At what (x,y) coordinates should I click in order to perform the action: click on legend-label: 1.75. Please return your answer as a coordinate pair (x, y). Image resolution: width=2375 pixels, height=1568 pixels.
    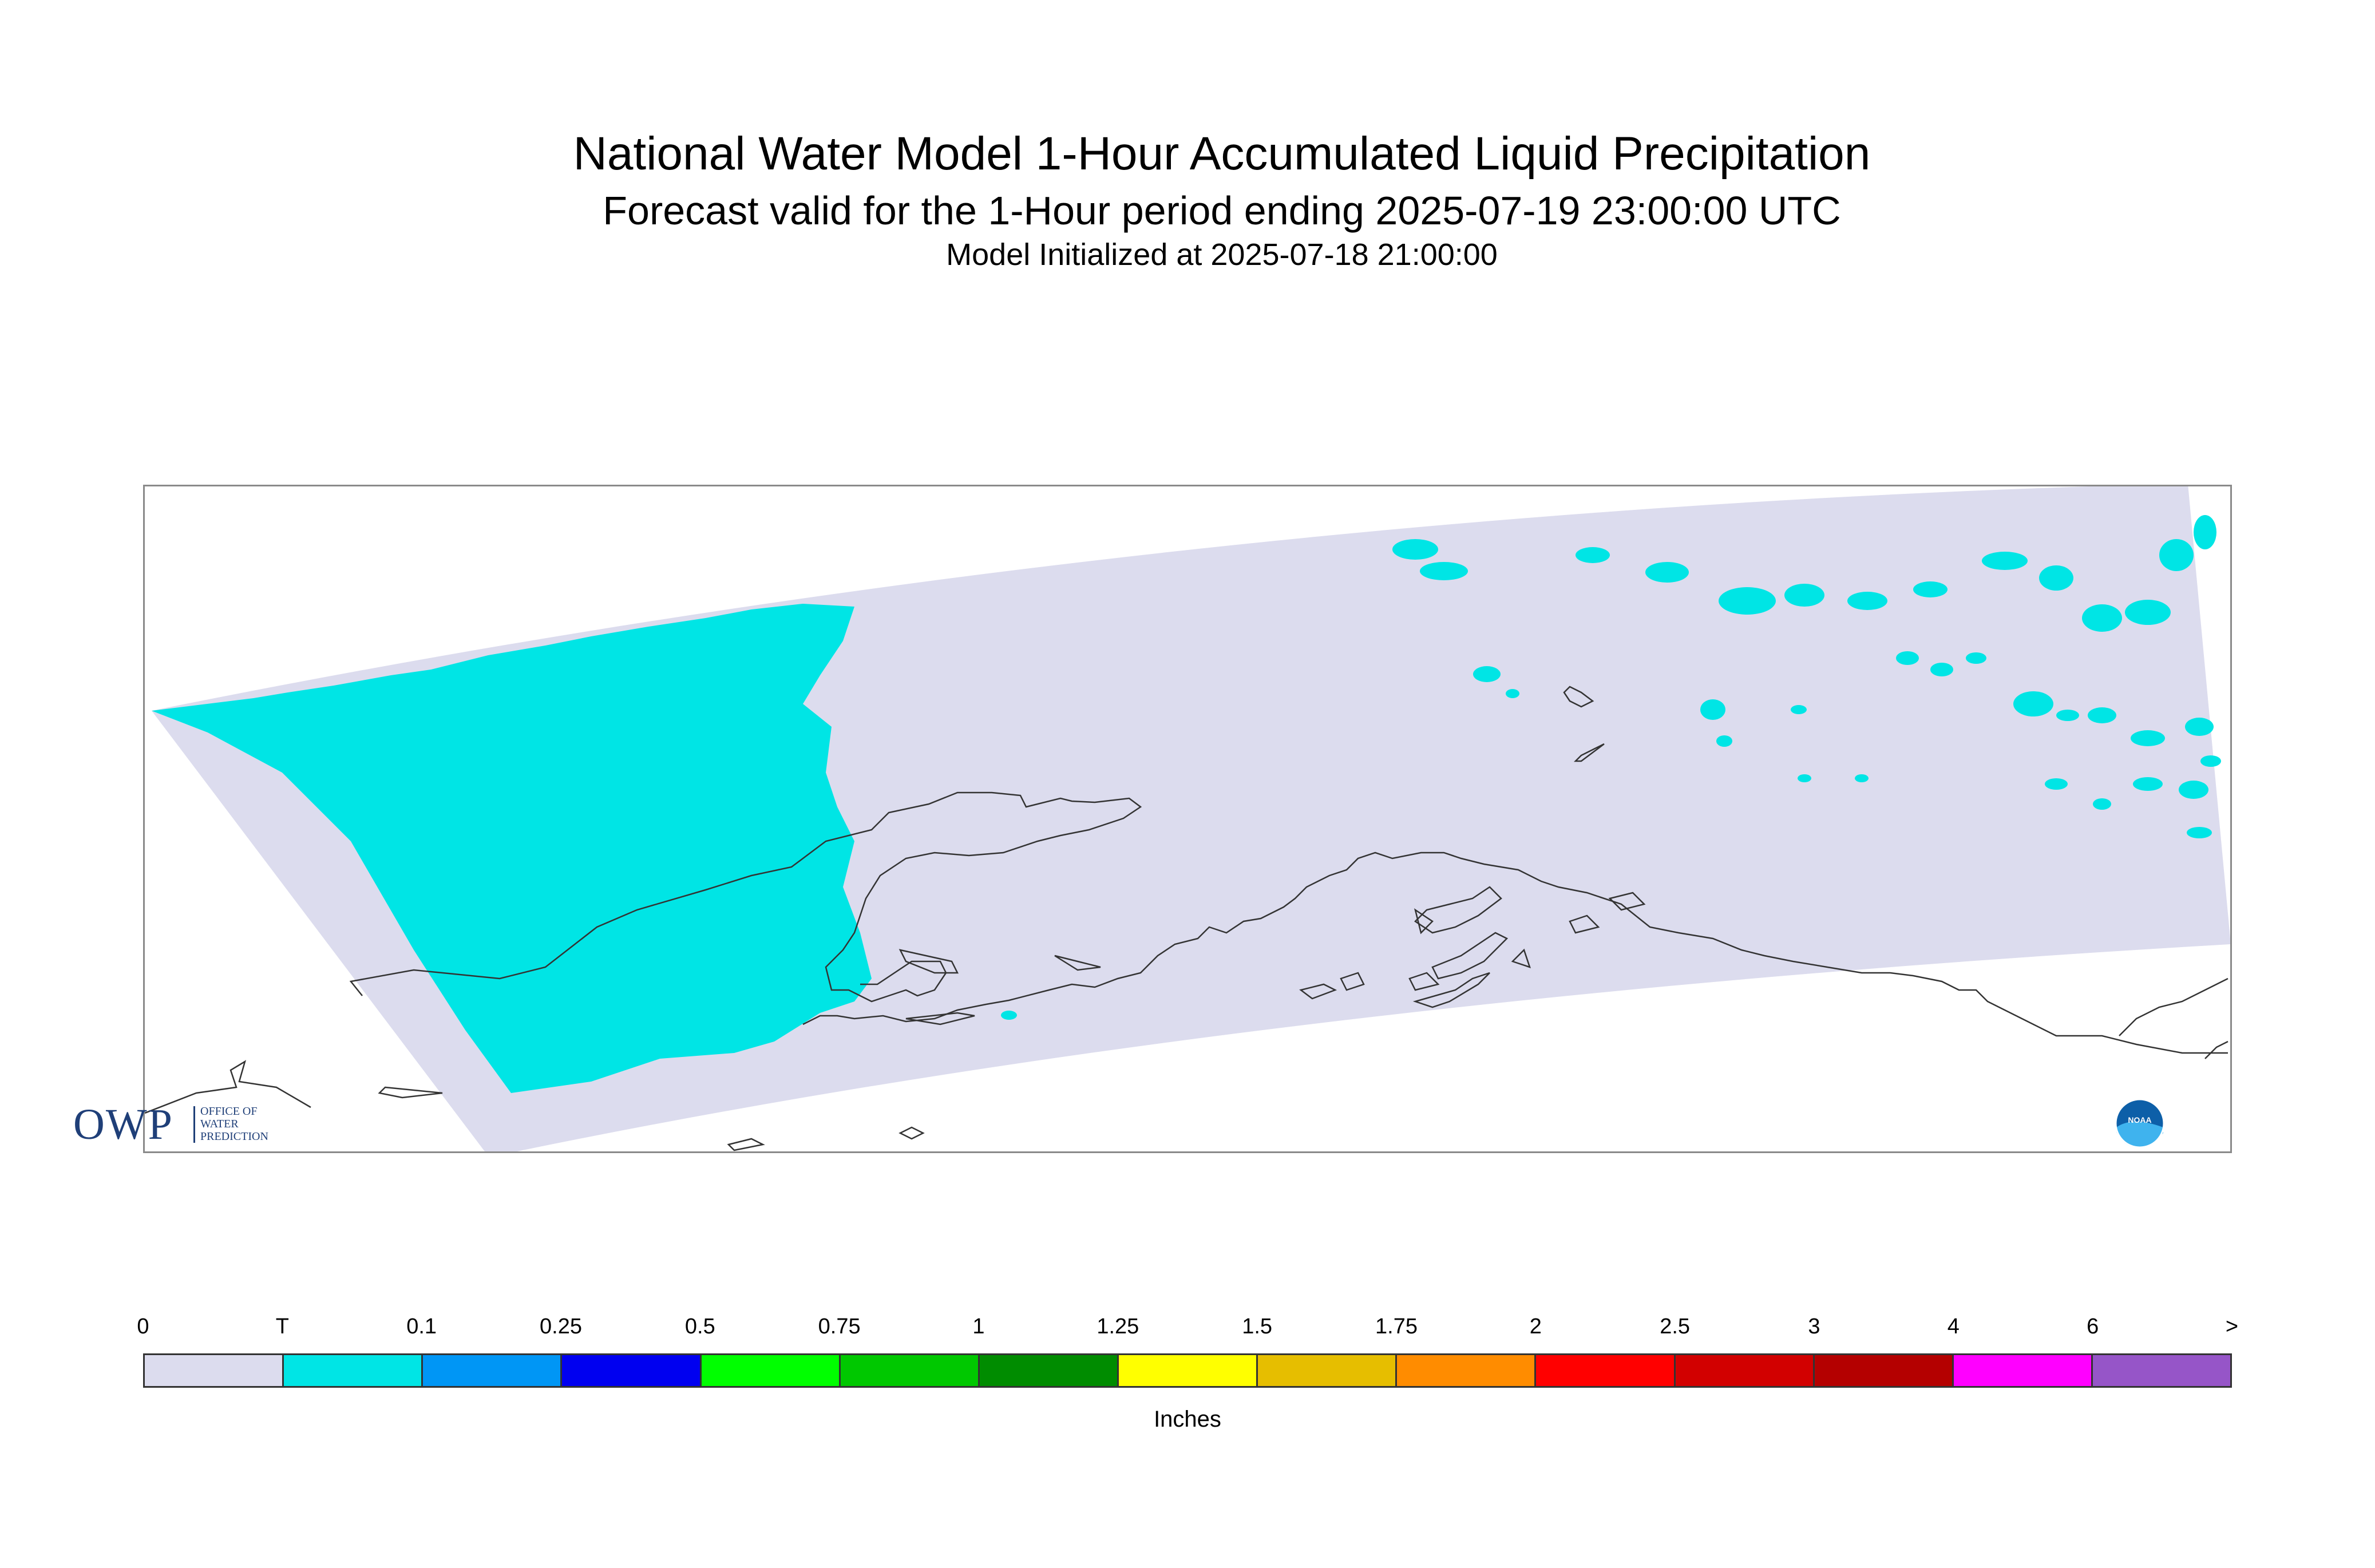
    Looking at the image, I should click on (1397, 1326).